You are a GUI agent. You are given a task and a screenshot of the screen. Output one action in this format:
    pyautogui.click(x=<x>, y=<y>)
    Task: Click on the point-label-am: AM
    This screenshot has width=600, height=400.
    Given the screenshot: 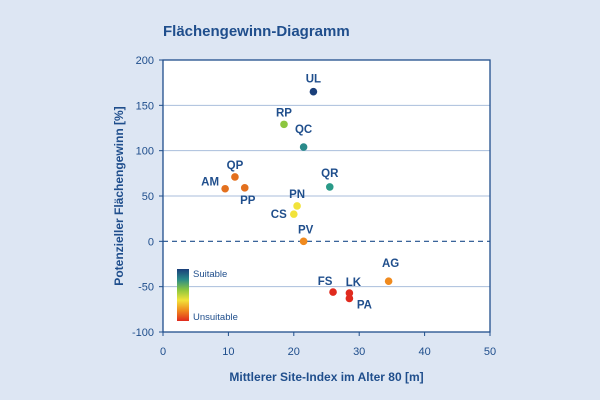 What is the action you would take?
    pyautogui.click(x=210, y=183)
    